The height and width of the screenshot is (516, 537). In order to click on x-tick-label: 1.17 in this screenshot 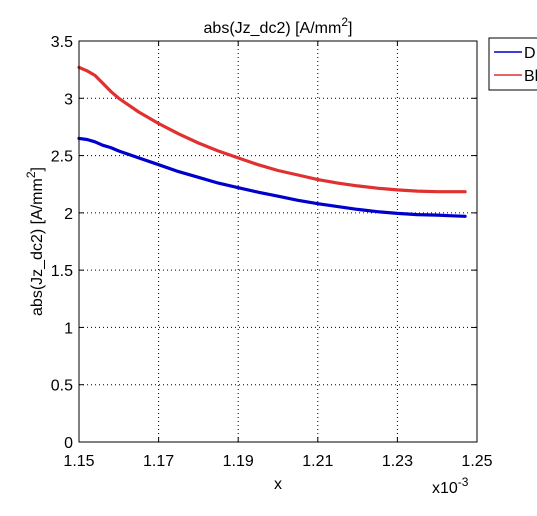, I will do `click(158, 461)`.